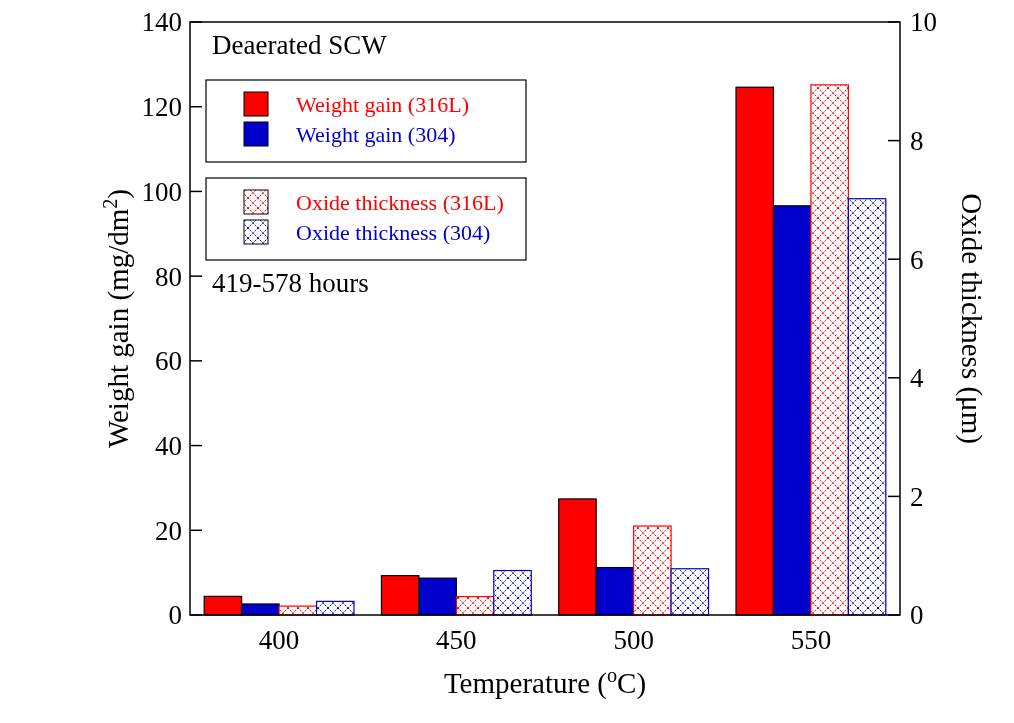 This screenshot has width=1014, height=723. Describe the element at coordinates (917, 378) in the screenshot. I see `y2-tick-label: 4` at that location.